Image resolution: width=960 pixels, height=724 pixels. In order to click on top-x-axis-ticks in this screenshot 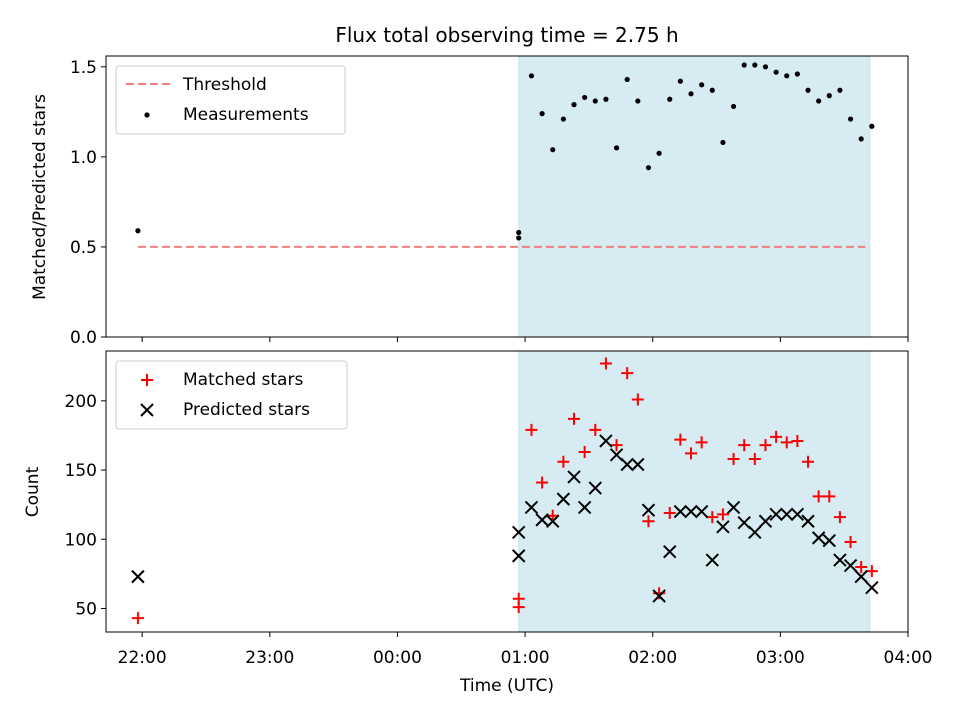, I will do `click(525, 339)`.